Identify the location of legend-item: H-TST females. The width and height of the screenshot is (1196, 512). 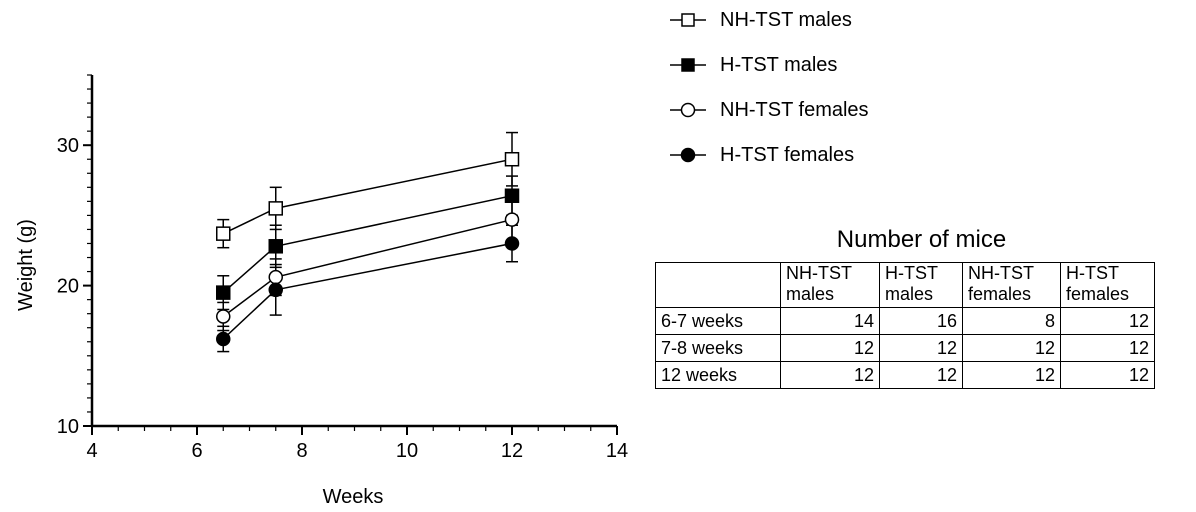
(768, 155).